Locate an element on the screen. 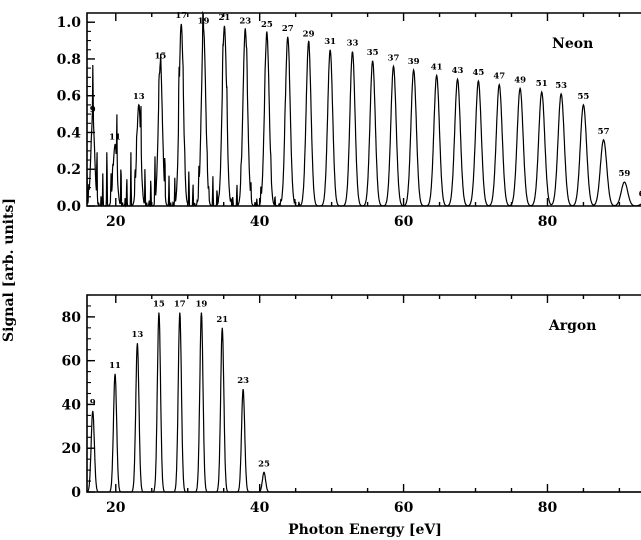 The width and height of the screenshot is (641, 540). x-axis-title: Photon Energy [eV] is located at coordinates (365, 530).